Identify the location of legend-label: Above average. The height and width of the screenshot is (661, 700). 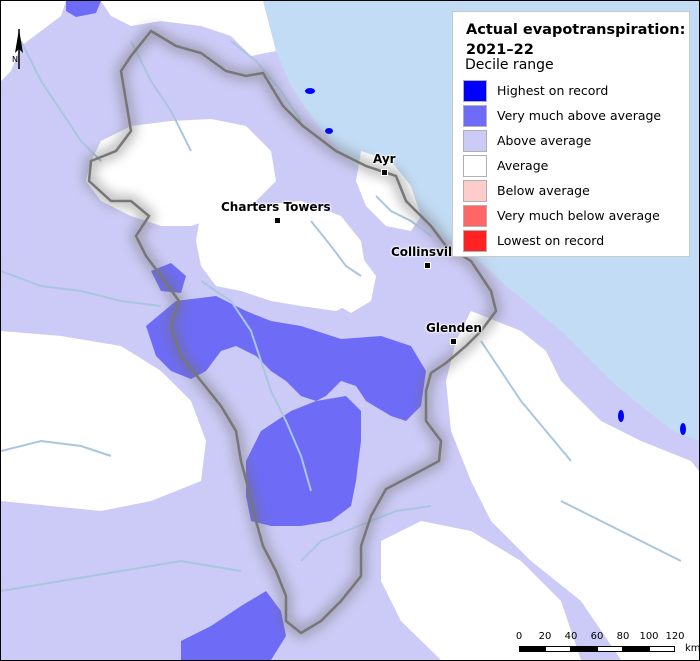
(544, 140).